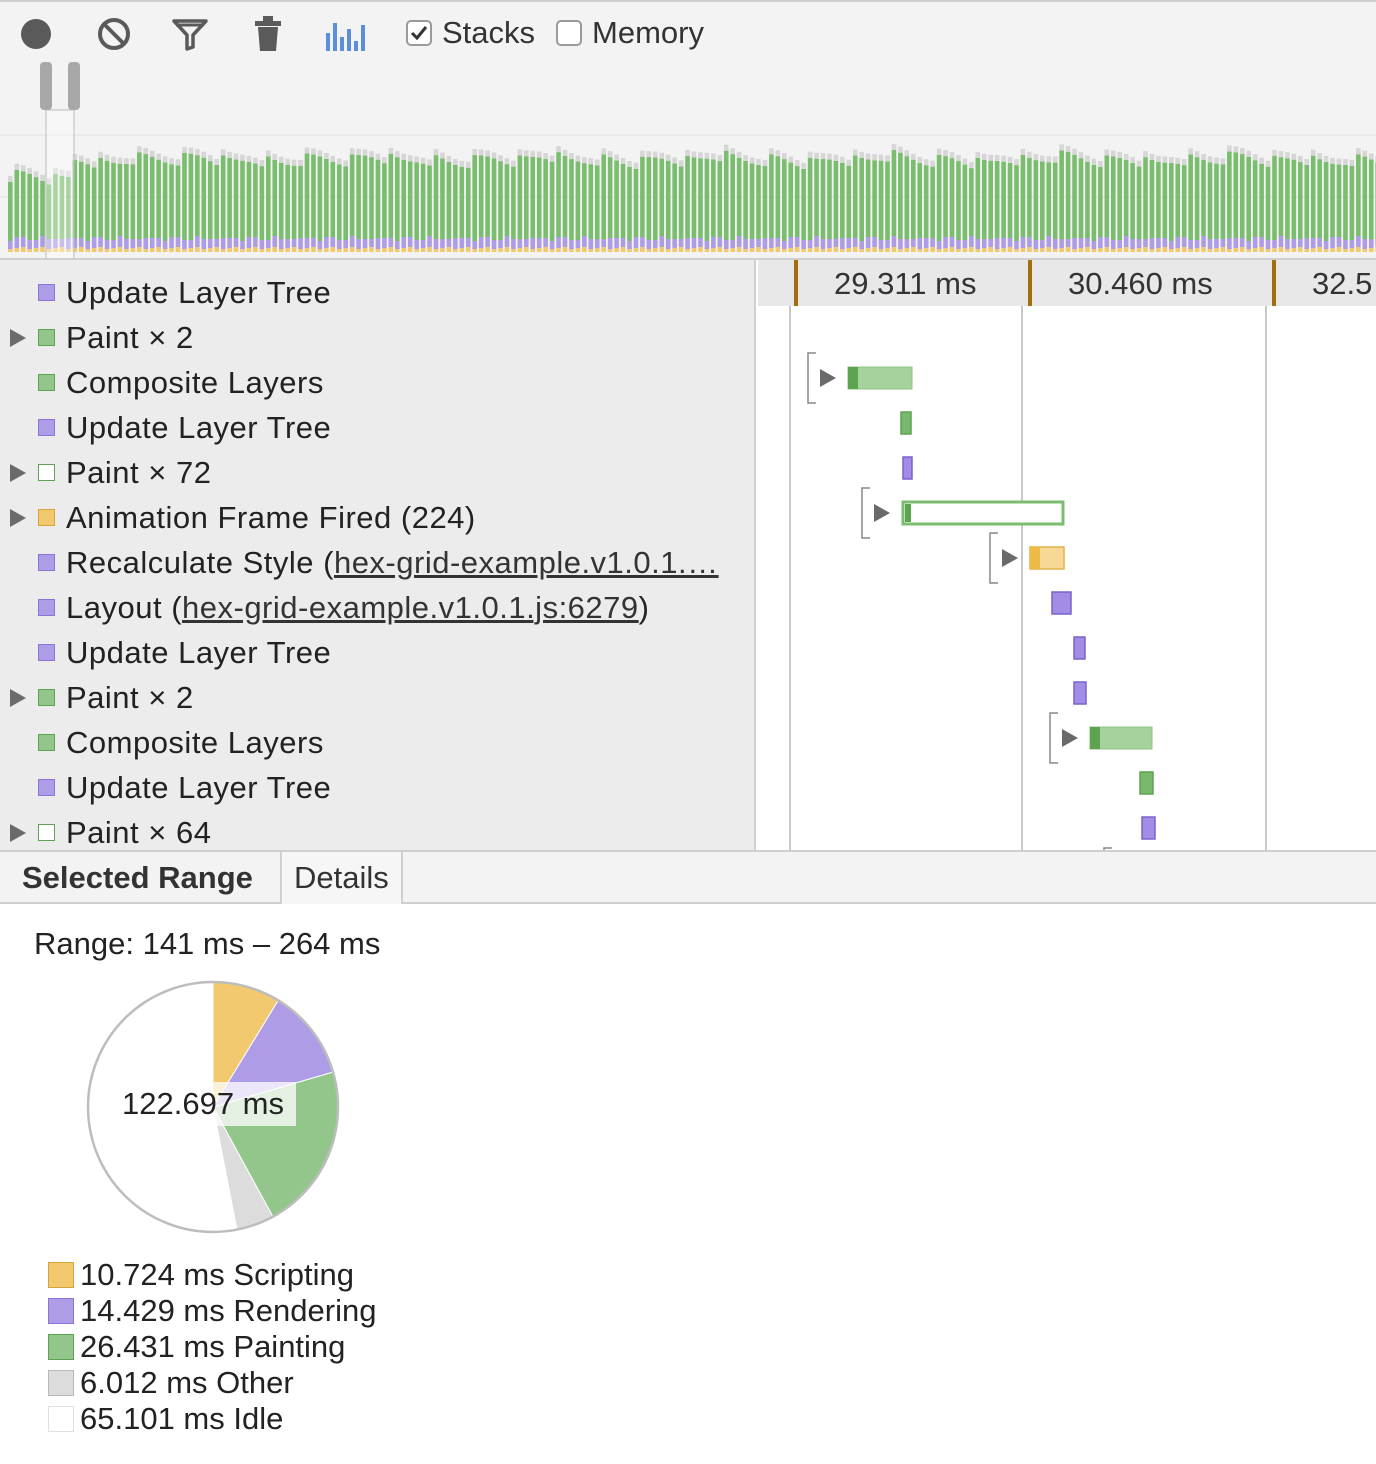 This screenshot has height=1464, width=1376. I want to click on time-ruler: 29.311 ms 30.460 ms 32.5, so click(1067, 283).